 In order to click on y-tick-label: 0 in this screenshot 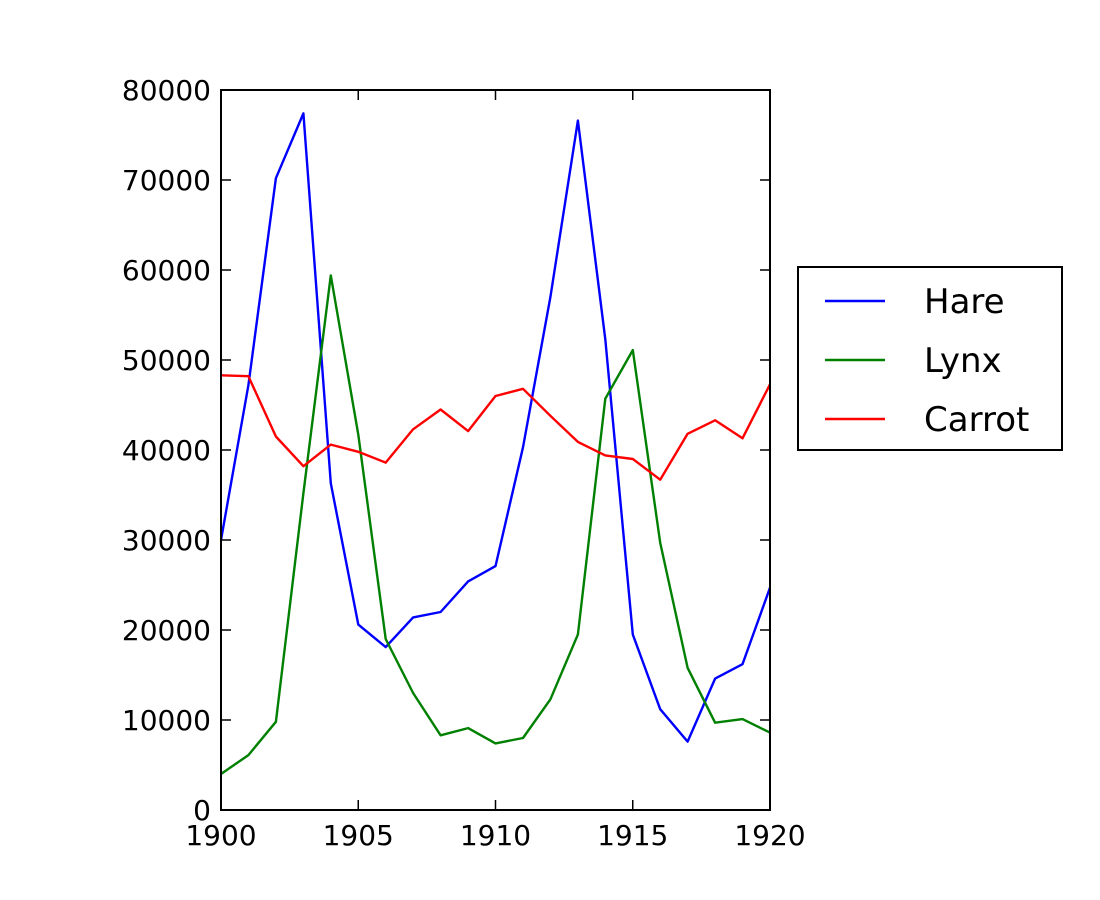, I will do `click(202, 810)`.